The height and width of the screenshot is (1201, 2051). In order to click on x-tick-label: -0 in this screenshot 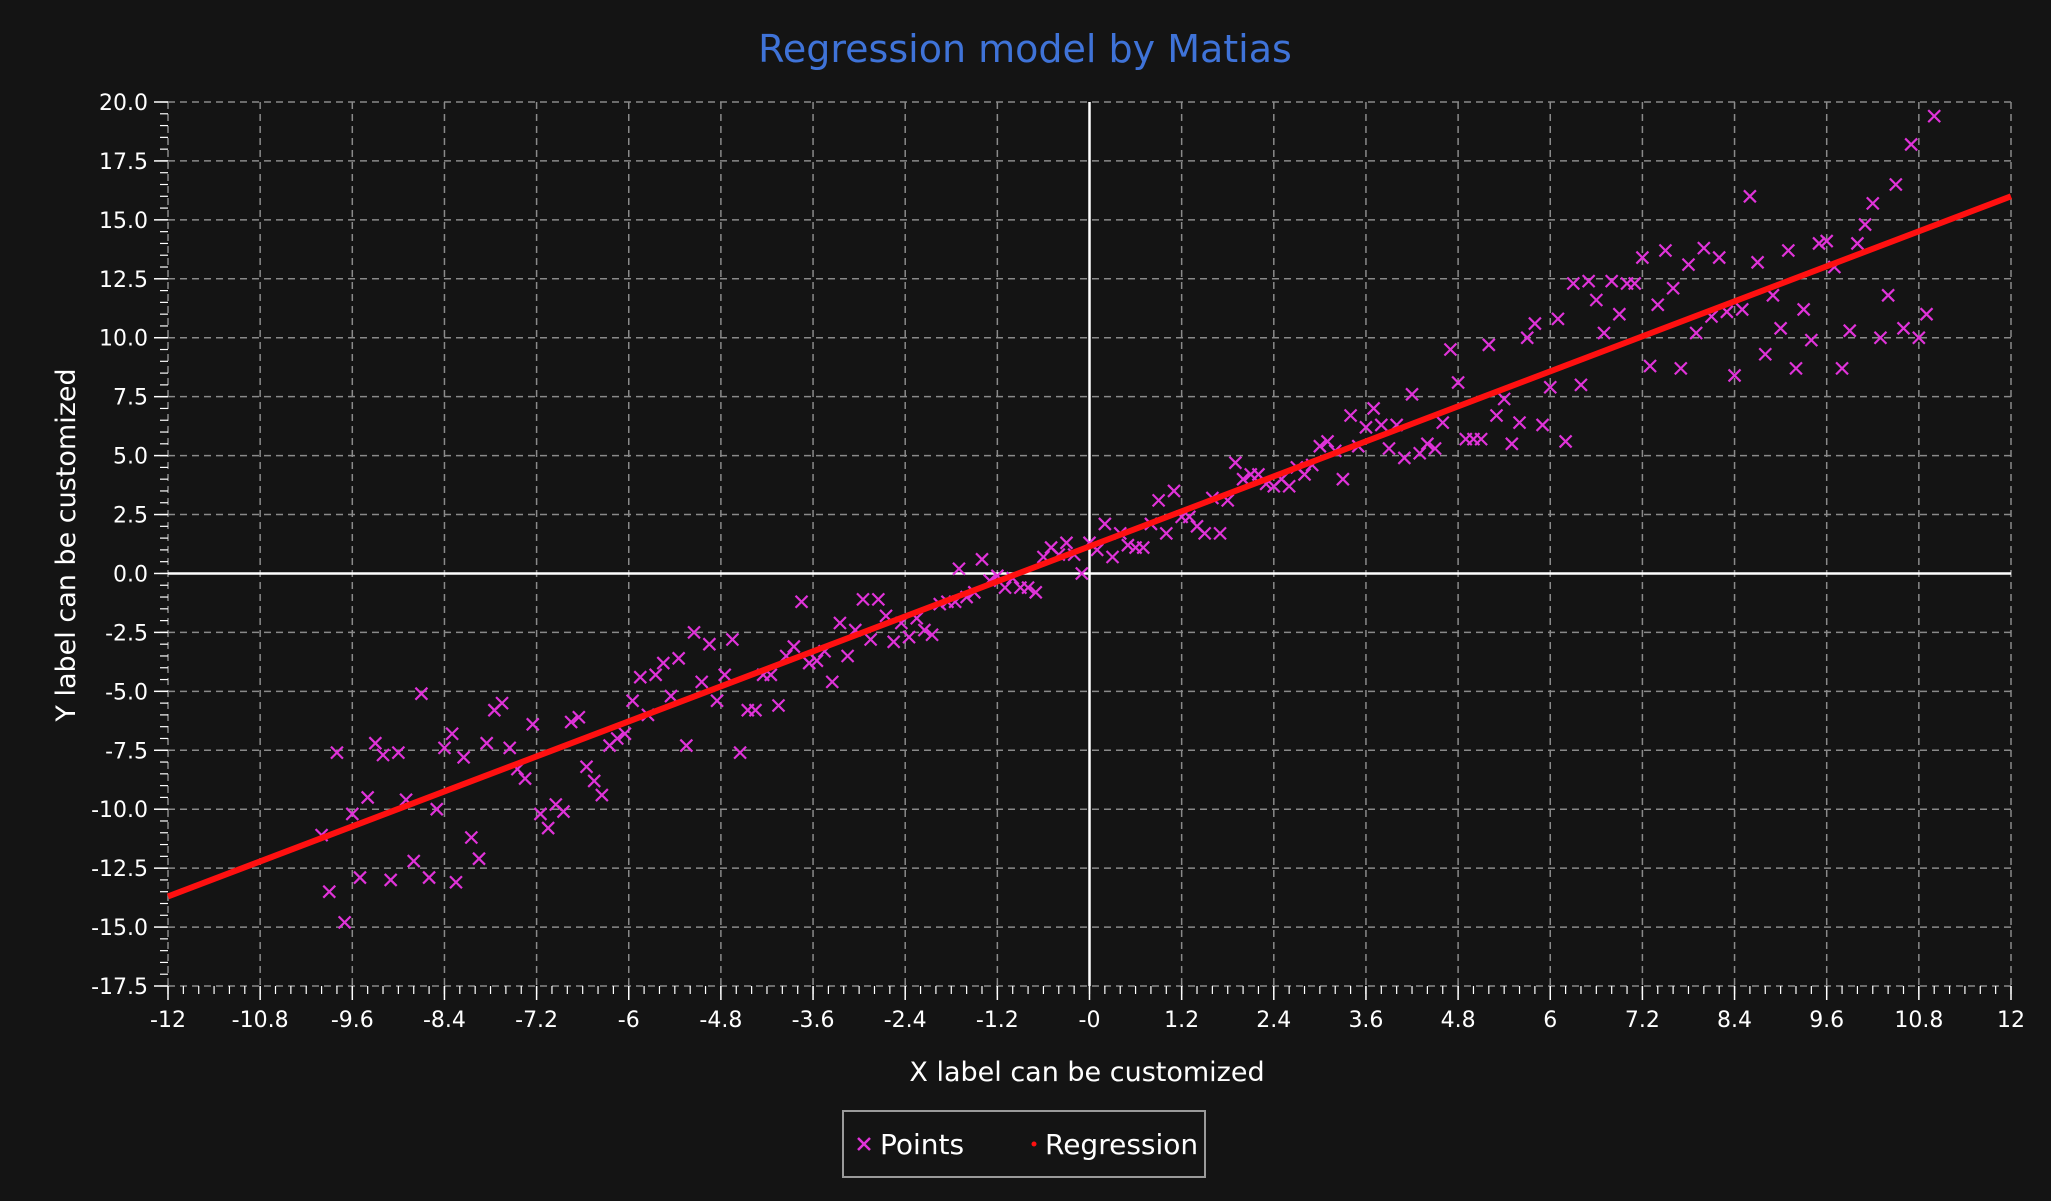, I will do `click(1090, 1020)`.